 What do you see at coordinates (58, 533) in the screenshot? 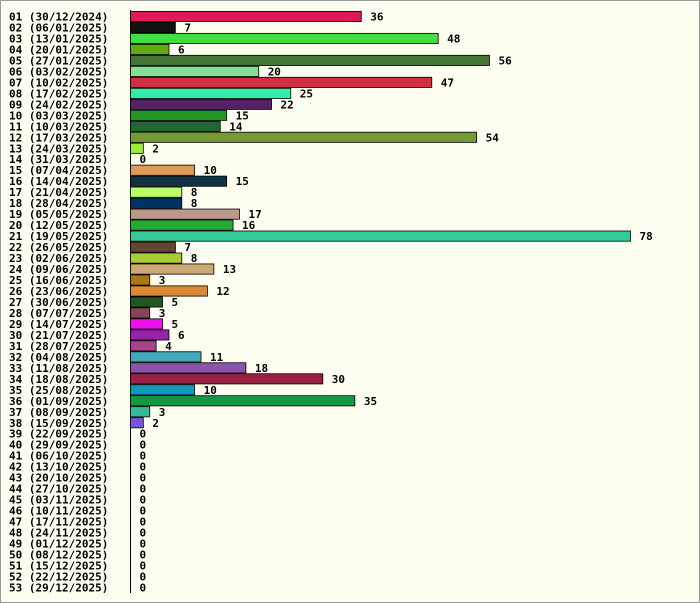
I see `category-label: 48 (24/11/2025)` at bounding box center [58, 533].